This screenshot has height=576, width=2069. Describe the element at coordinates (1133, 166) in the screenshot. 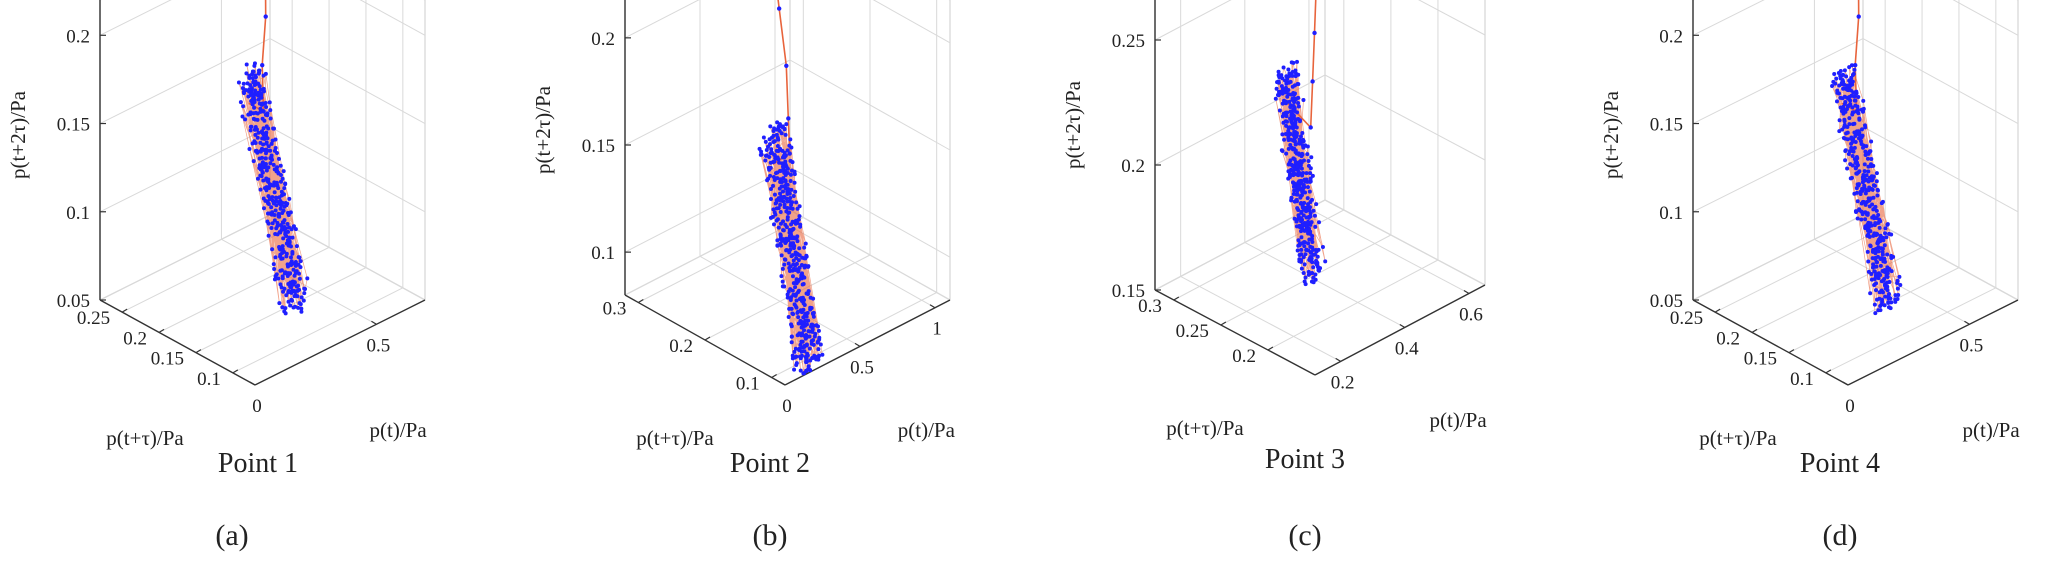

I see `z-tick-label: 0.2` at that location.